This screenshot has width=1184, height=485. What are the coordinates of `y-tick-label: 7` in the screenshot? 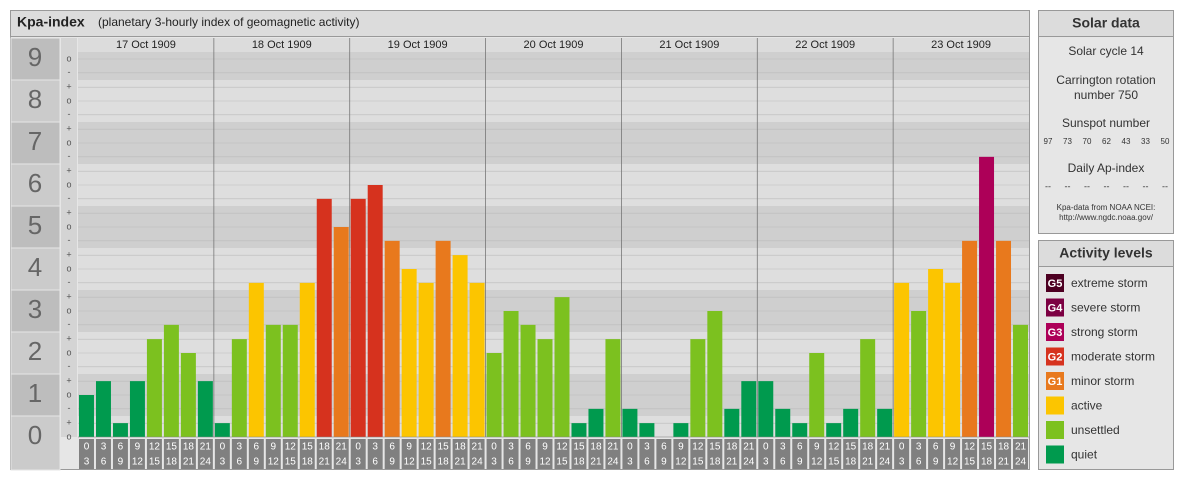 It's located at (35, 141).